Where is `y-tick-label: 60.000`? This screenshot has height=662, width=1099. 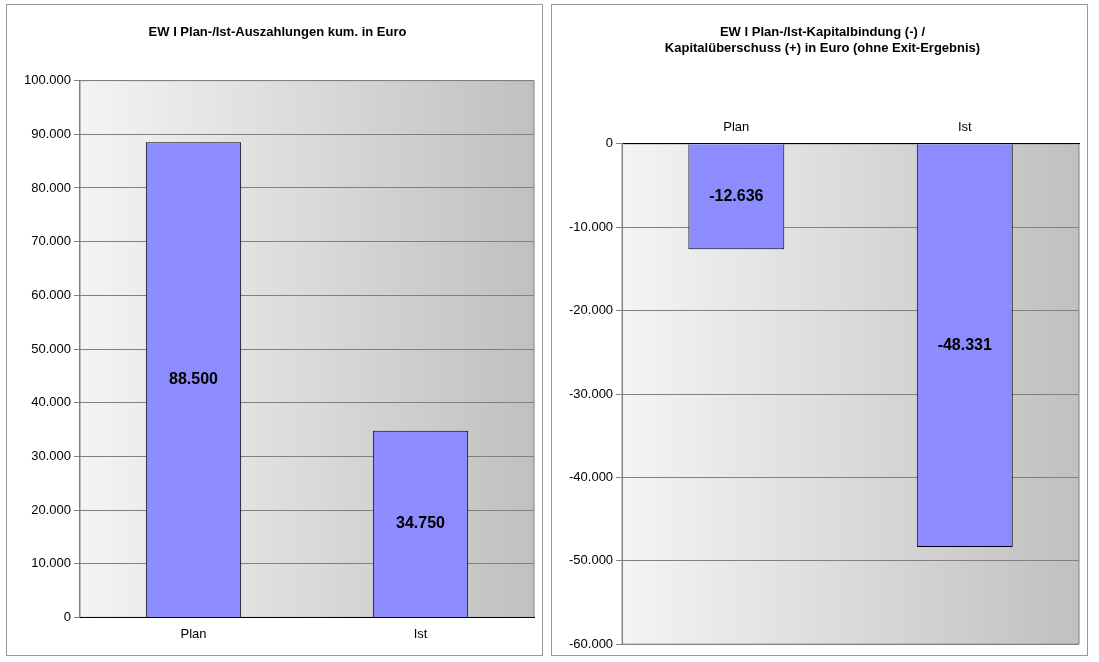 y-tick-label: 60.000 is located at coordinates (51, 294).